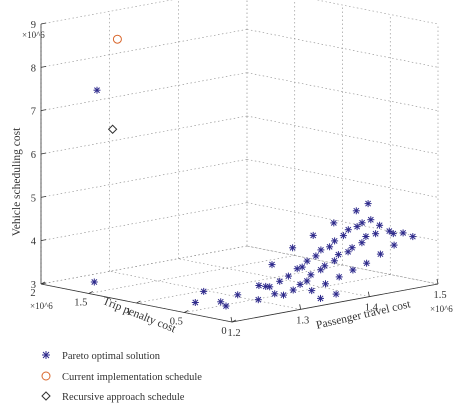 Image resolution: width=474 pixels, height=417 pixels. Describe the element at coordinates (33, 155) in the screenshot. I see `z-tick-label: 6` at that location.